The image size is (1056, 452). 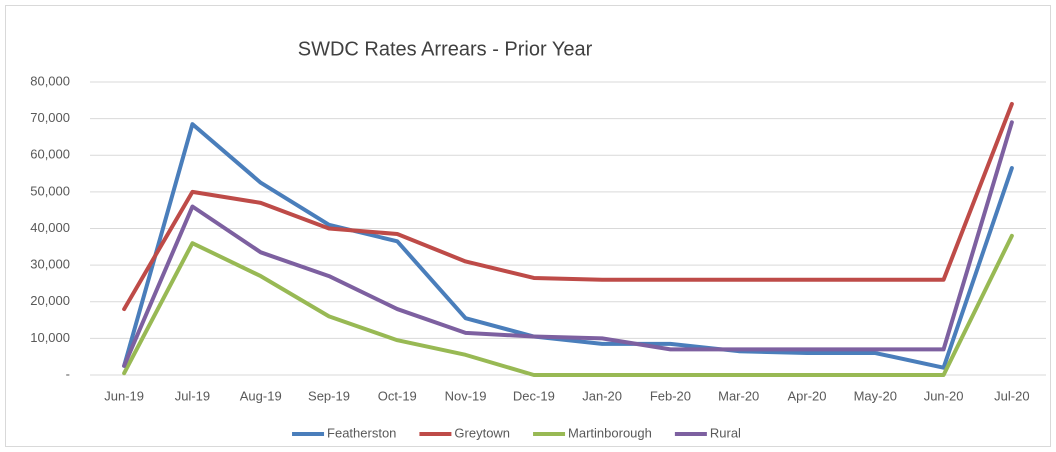 What do you see at coordinates (50, 227) in the screenshot?
I see `y-tick-label: 40,000` at bounding box center [50, 227].